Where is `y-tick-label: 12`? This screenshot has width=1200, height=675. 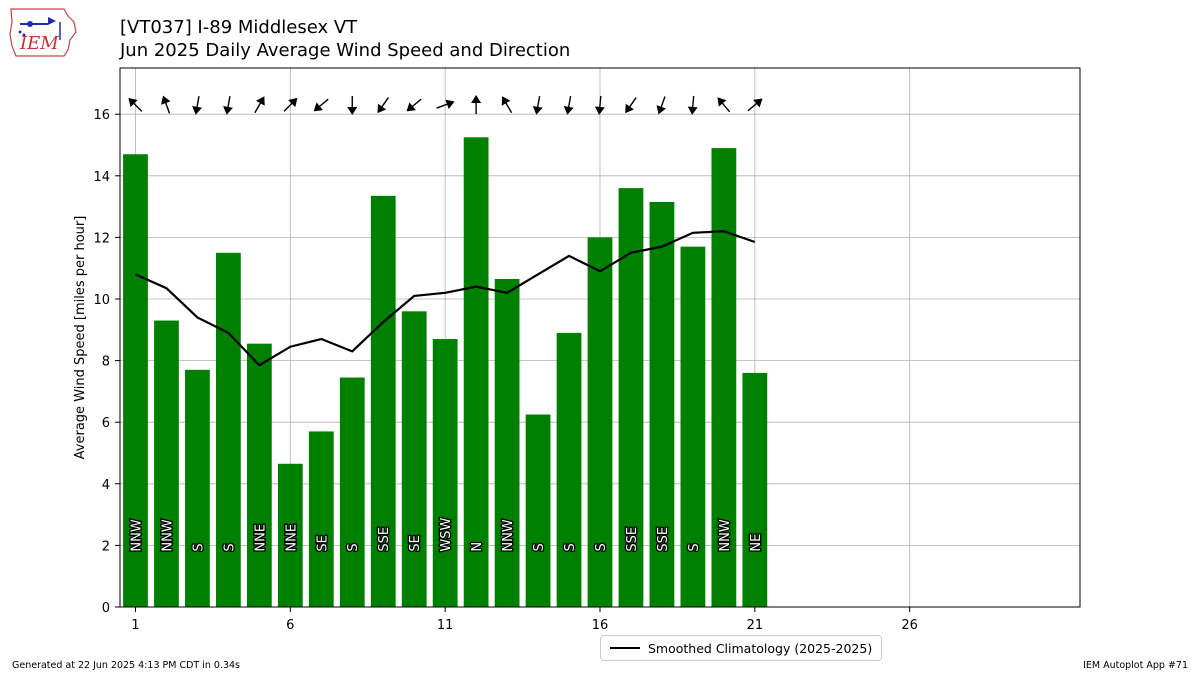 y-tick-label: 12 is located at coordinates (101, 238).